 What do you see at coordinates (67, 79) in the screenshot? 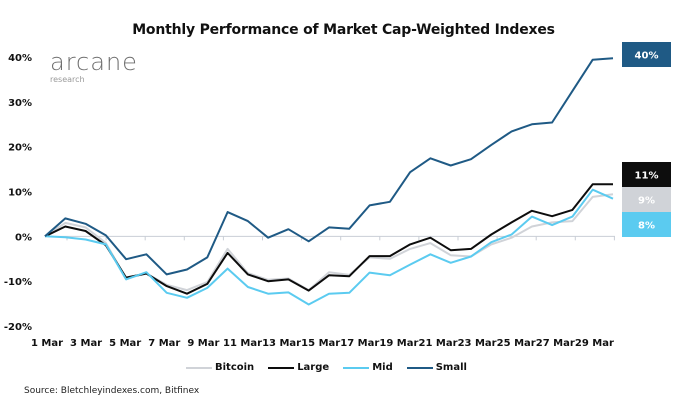
I see `logo-subtitle: research` at bounding box center [67, 79].